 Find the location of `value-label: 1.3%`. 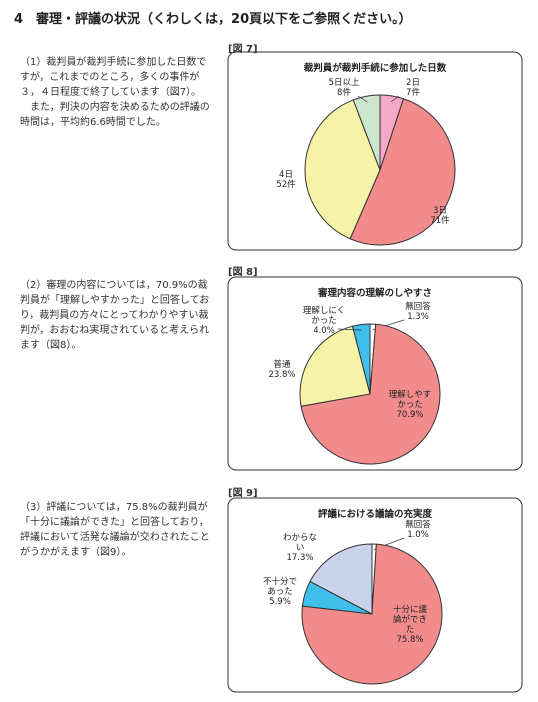

value-label: 1.3% is located at coordinates (418, 317).